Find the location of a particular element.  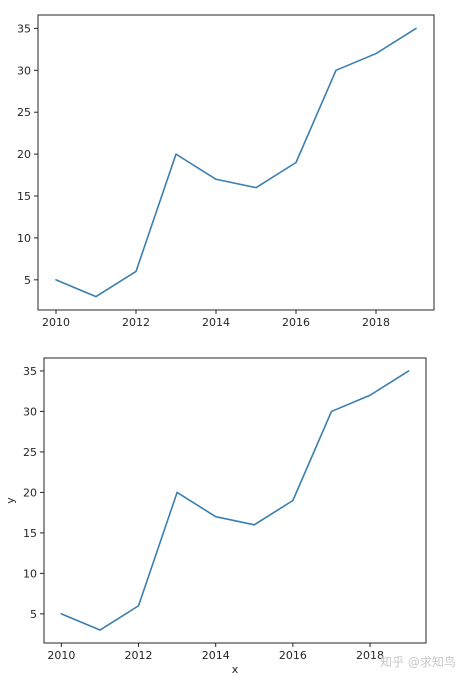

watermark: 知乎 @求知鸟 is located at coordinates (418, 661).